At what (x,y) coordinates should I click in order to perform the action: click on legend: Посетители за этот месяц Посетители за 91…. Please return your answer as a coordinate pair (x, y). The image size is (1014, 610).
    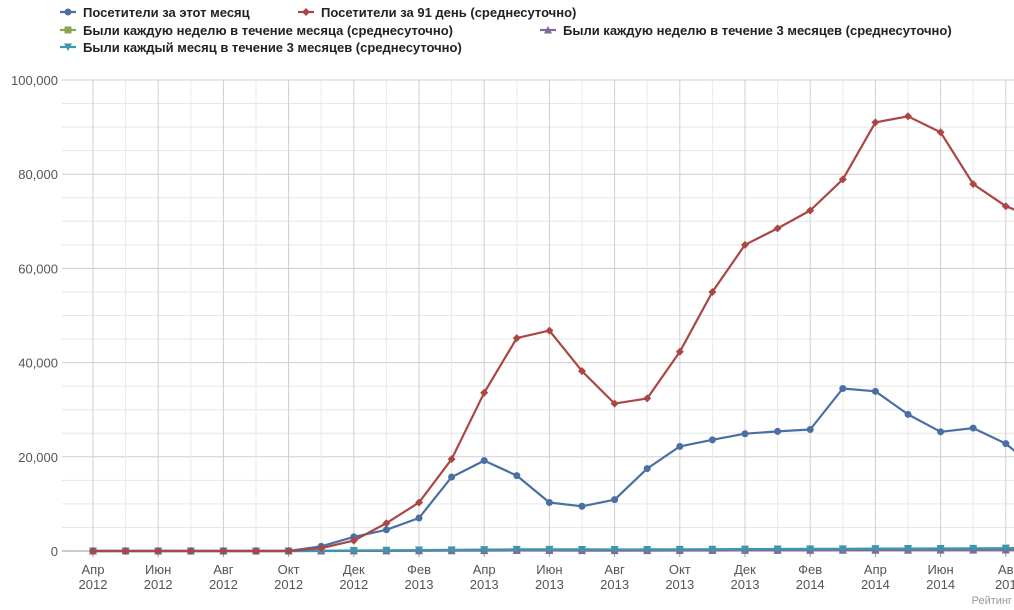
    Looking at the image, I should click on (506, 30).